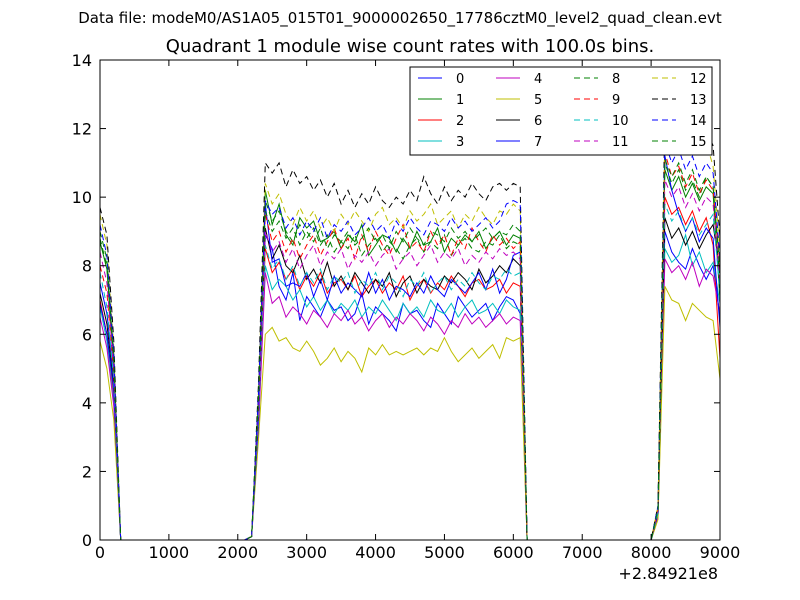  Describe the element at coordinates (538, 121) in the screenshot. I see `legend-label-6: 6` at that location.